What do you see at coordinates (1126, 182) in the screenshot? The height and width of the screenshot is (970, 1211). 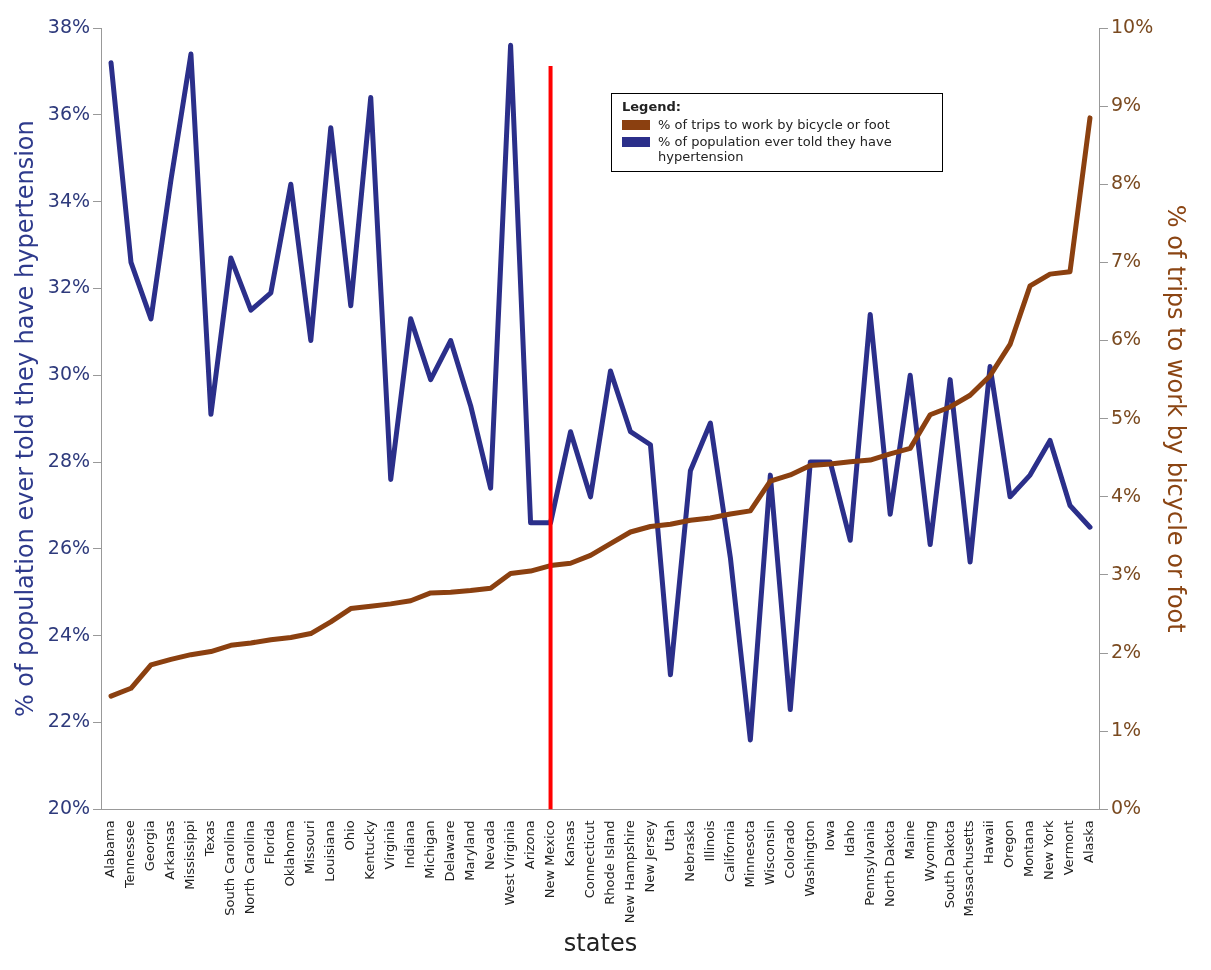 I see `y2-tick-label: 8%` at bounding box center [1126, 182].